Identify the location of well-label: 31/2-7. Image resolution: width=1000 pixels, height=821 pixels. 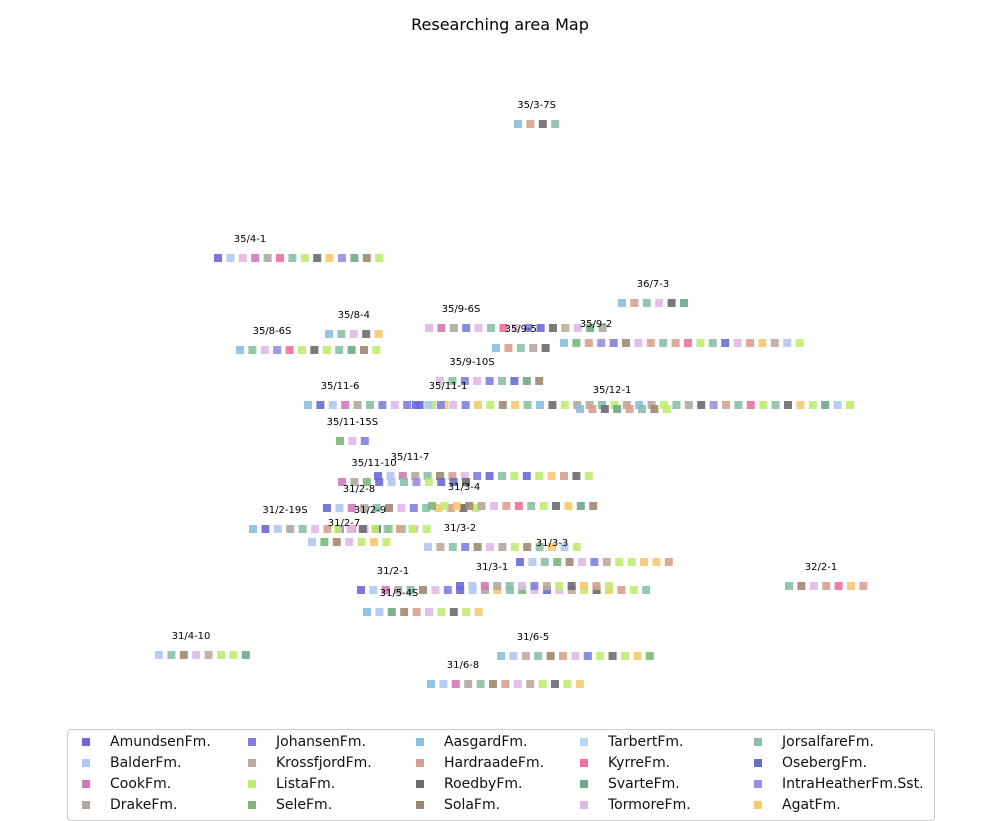
(344, 523).